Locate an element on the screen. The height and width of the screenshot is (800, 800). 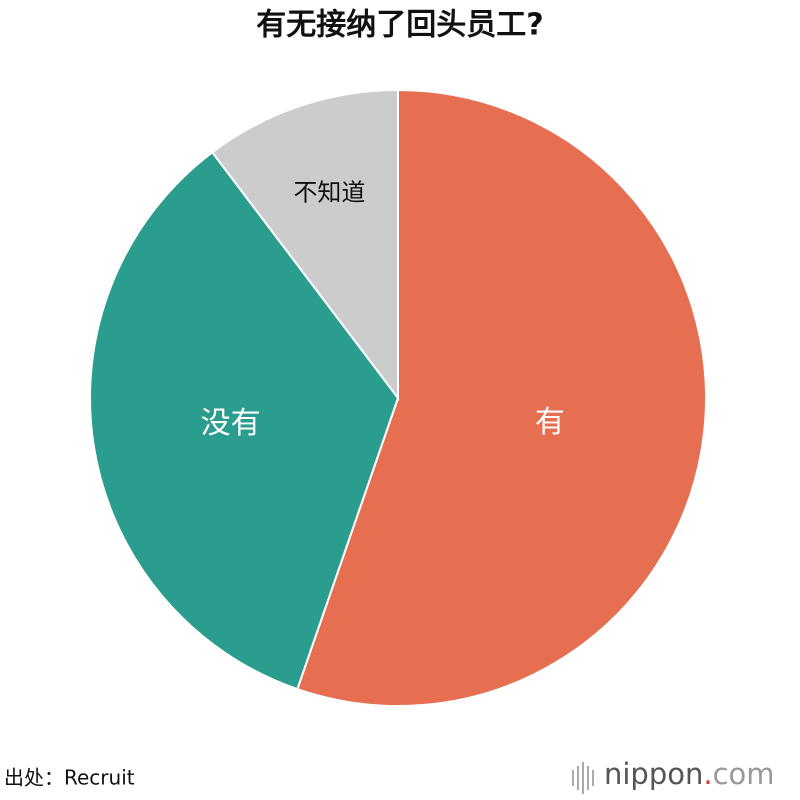
slice-label: 没有 is located at coordinates (231, 423).